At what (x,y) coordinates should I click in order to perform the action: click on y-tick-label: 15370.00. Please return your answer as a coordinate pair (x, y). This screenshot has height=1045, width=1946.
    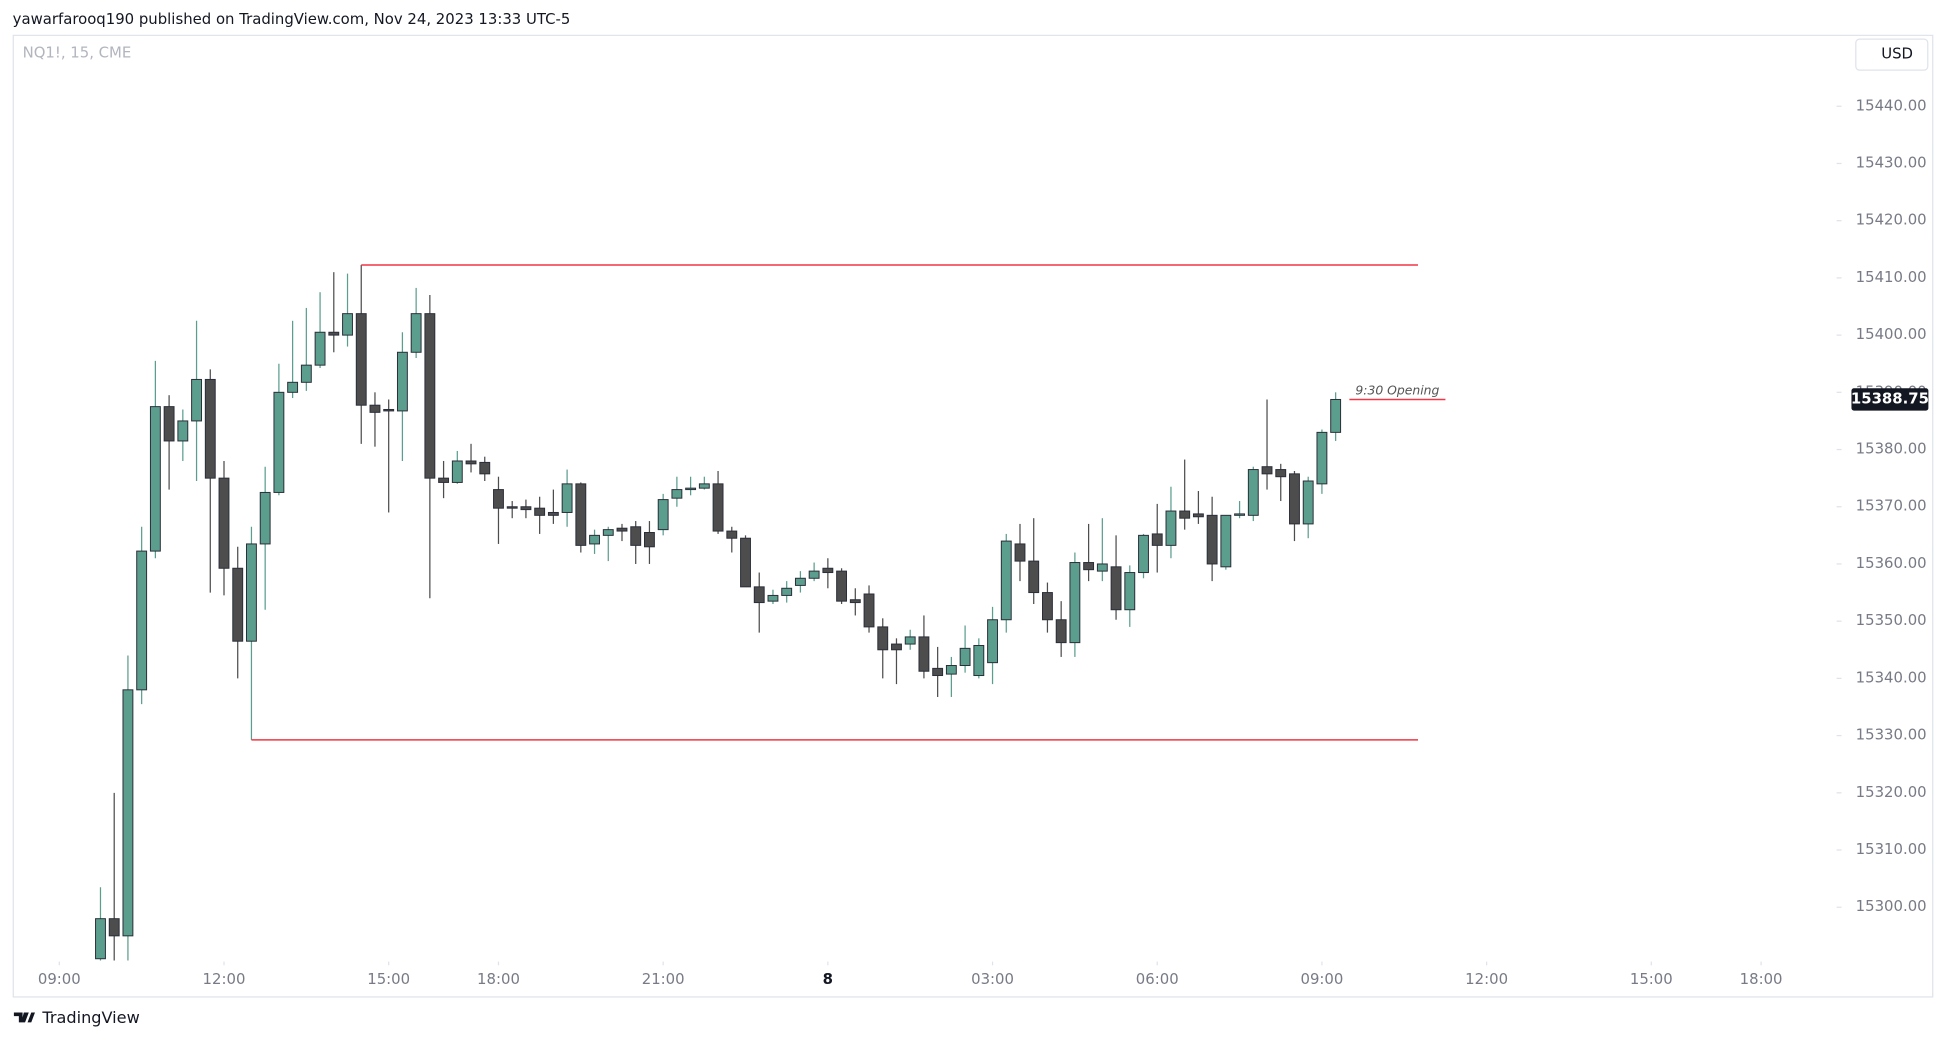
    Looking at the image, I should click on (1891, 506).